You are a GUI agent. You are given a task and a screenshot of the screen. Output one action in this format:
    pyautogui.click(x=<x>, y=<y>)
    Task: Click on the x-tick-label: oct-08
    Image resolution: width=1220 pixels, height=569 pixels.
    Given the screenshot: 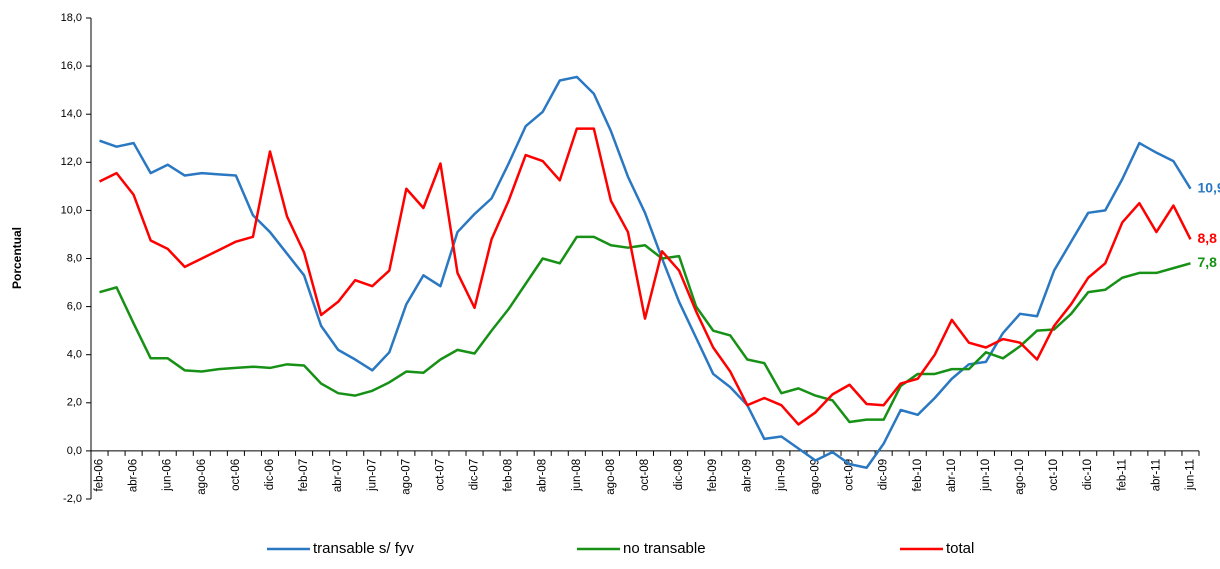 What is the action you would take?
    pyautogui.click(x=645, y=475)
    